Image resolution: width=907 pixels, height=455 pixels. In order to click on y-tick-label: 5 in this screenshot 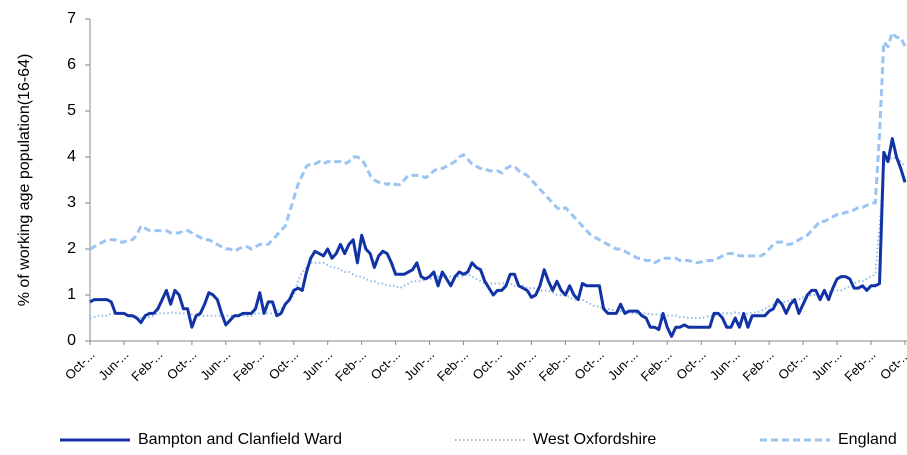, I will do `click(71, 110)`.